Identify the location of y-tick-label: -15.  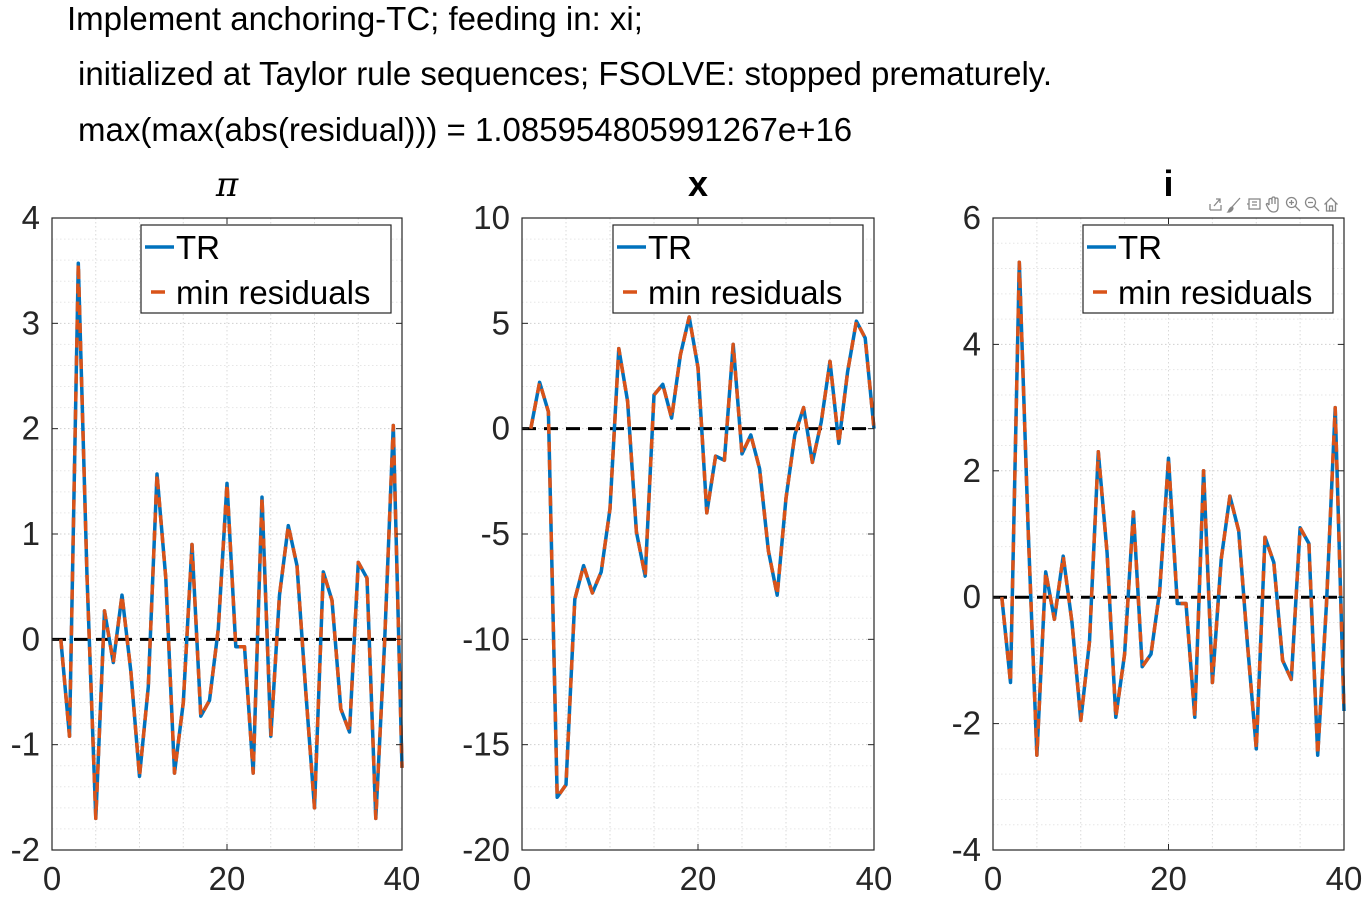
(486, 744).